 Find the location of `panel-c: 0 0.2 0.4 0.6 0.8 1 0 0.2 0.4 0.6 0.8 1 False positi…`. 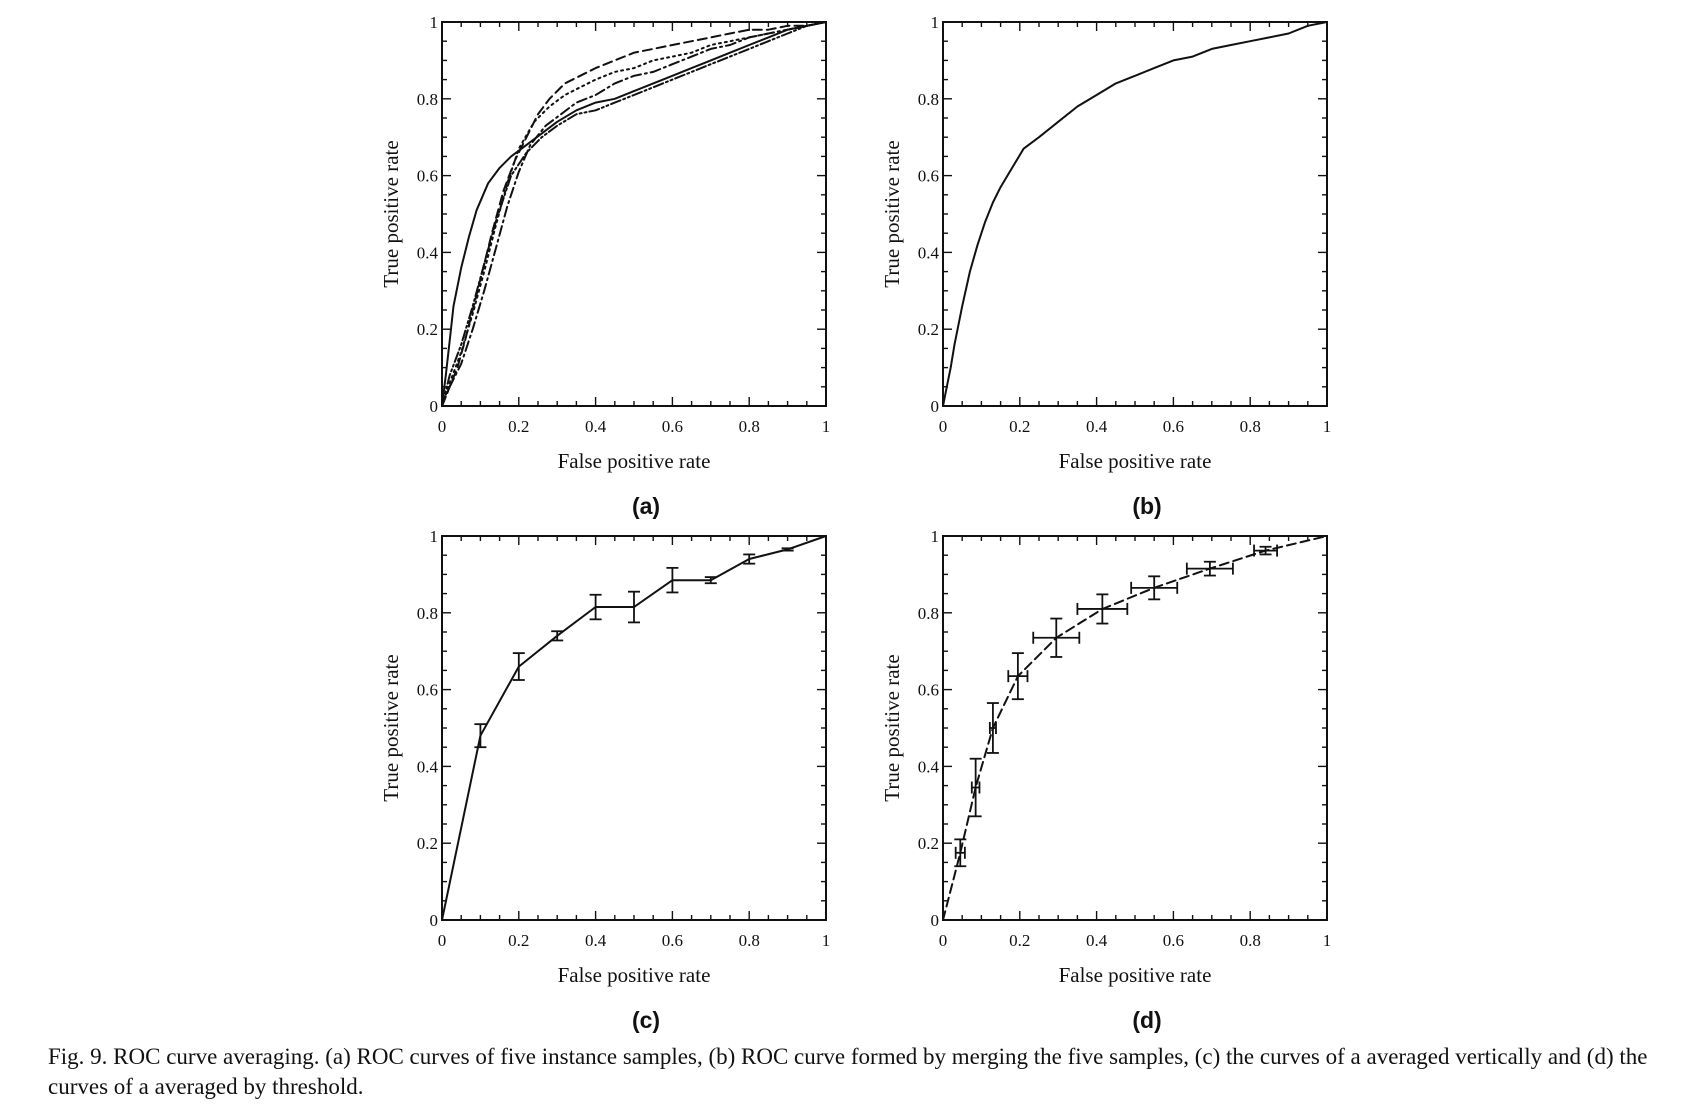

panel-c: 0 0.2 0.4 0.6 0.8 1 0 0.2 0.4 0.6 0.8 1 False positi… is located at coordinates (604, 780).